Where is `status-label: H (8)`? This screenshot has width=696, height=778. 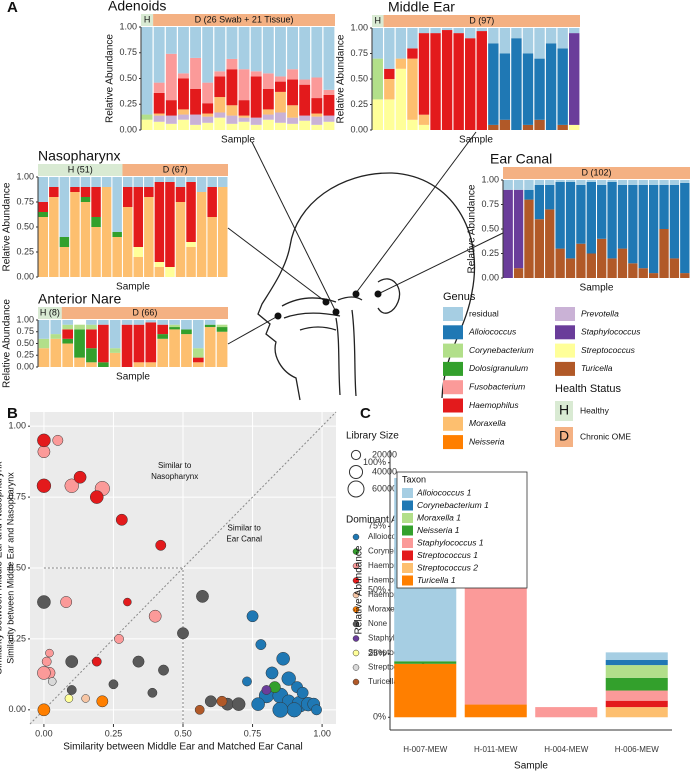
status-label: H (8) is located at coordinates (50, 312).